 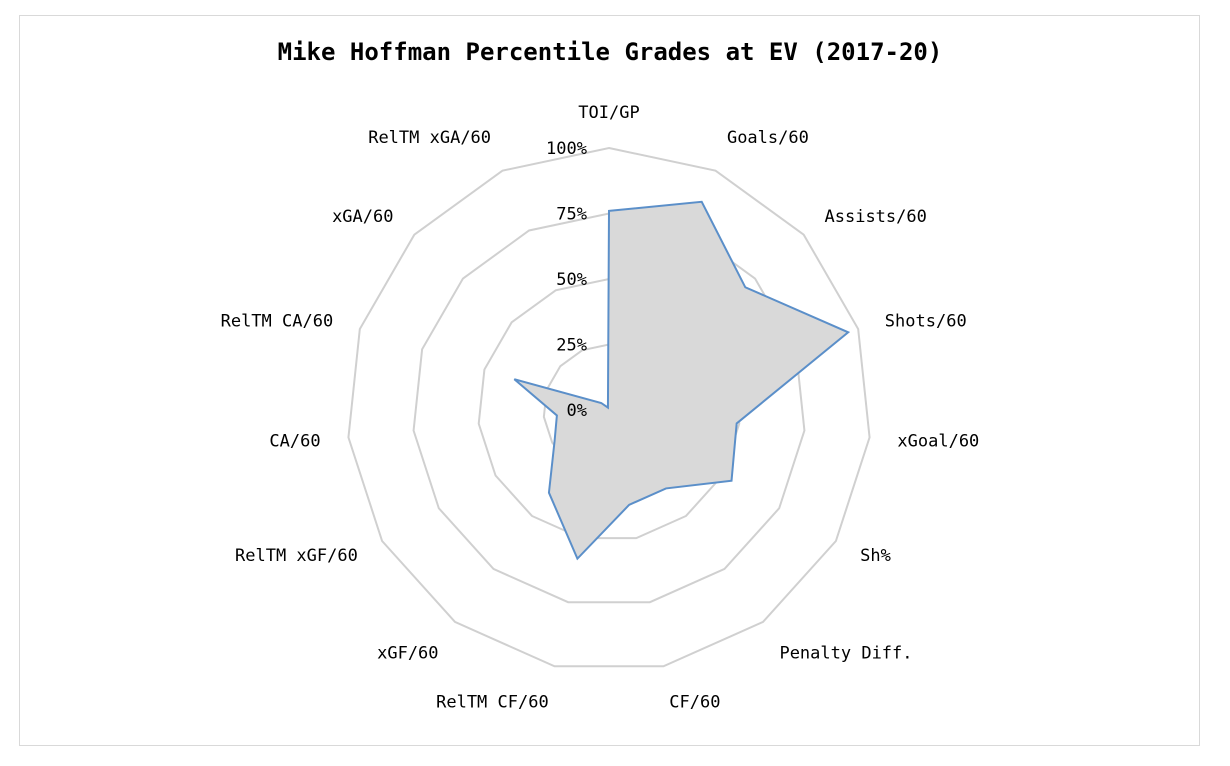 What do you see at coordinates (926, 321) in the screenshot?
I see `category-label-3: Shots/60` at bounding box center [926, 321].